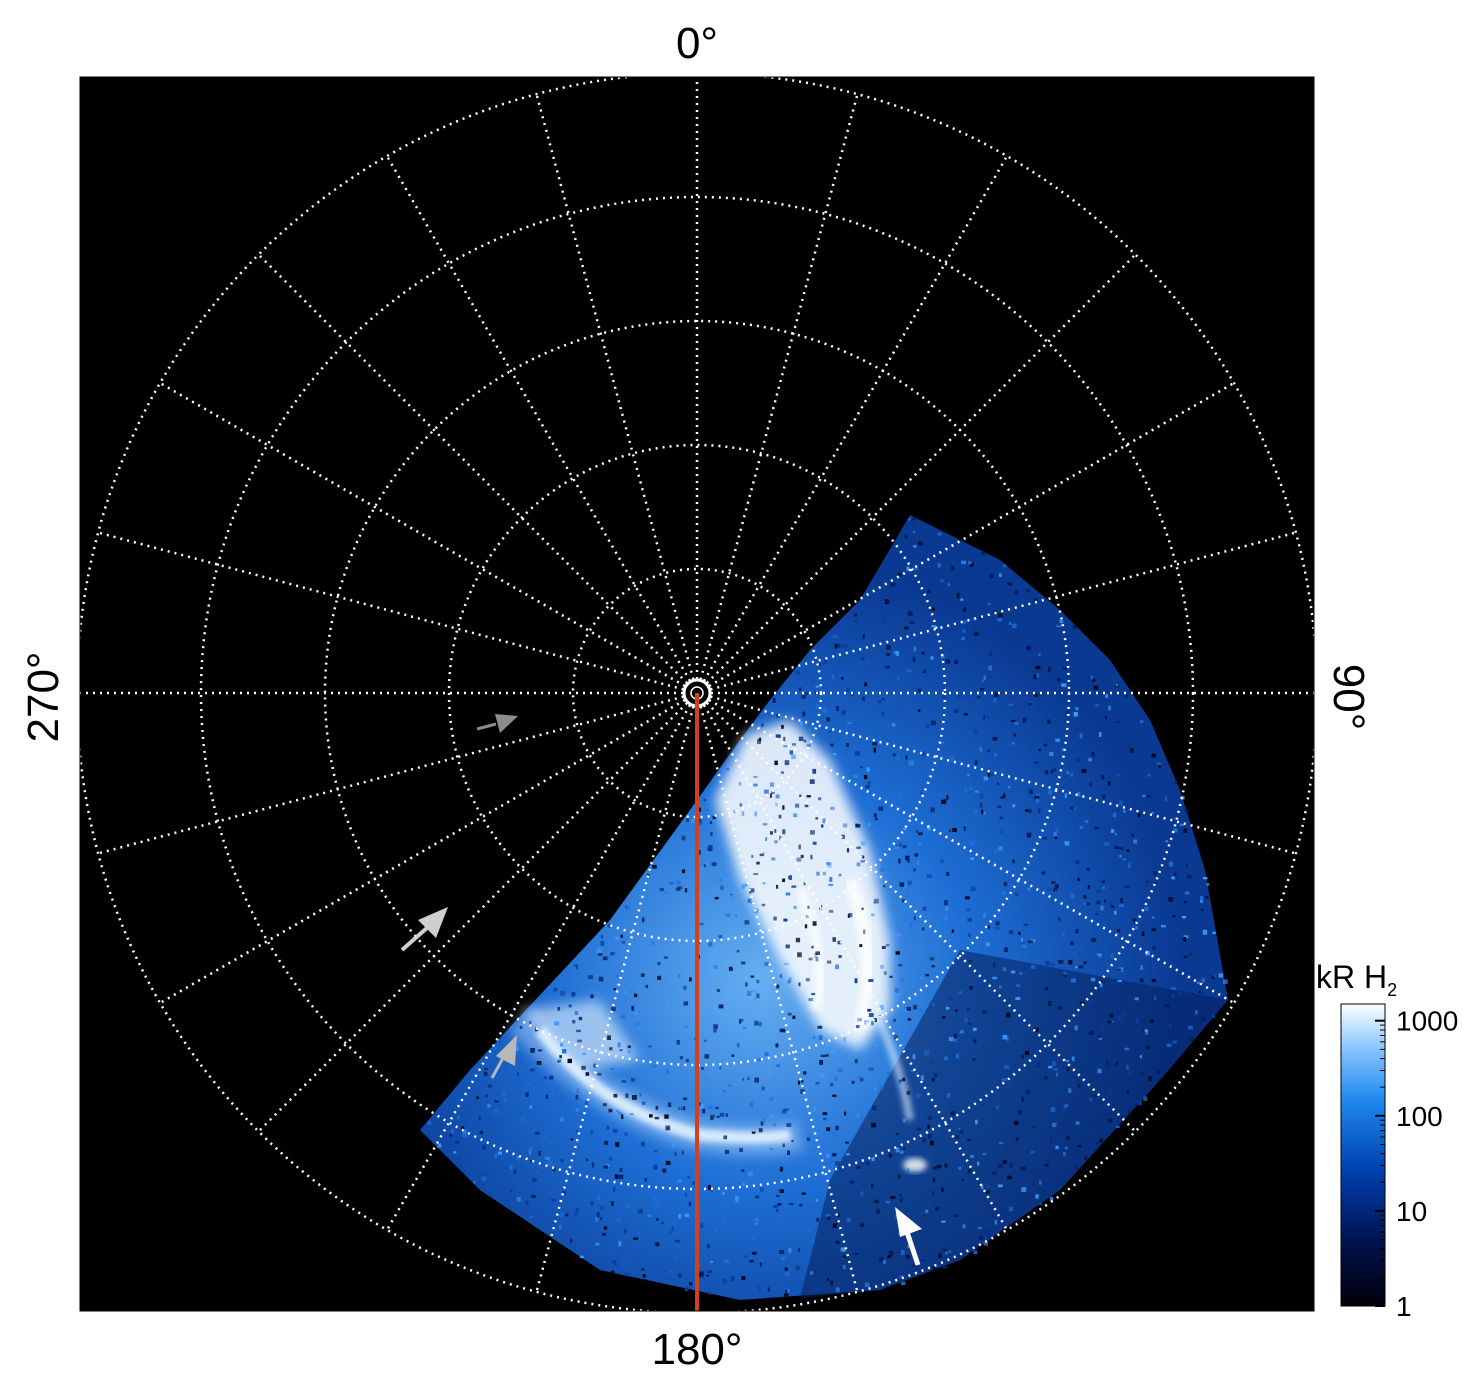  Describe the element at coordinates (503, 1057) in the screenshot. I see `arrow-gray-lower` at that location.